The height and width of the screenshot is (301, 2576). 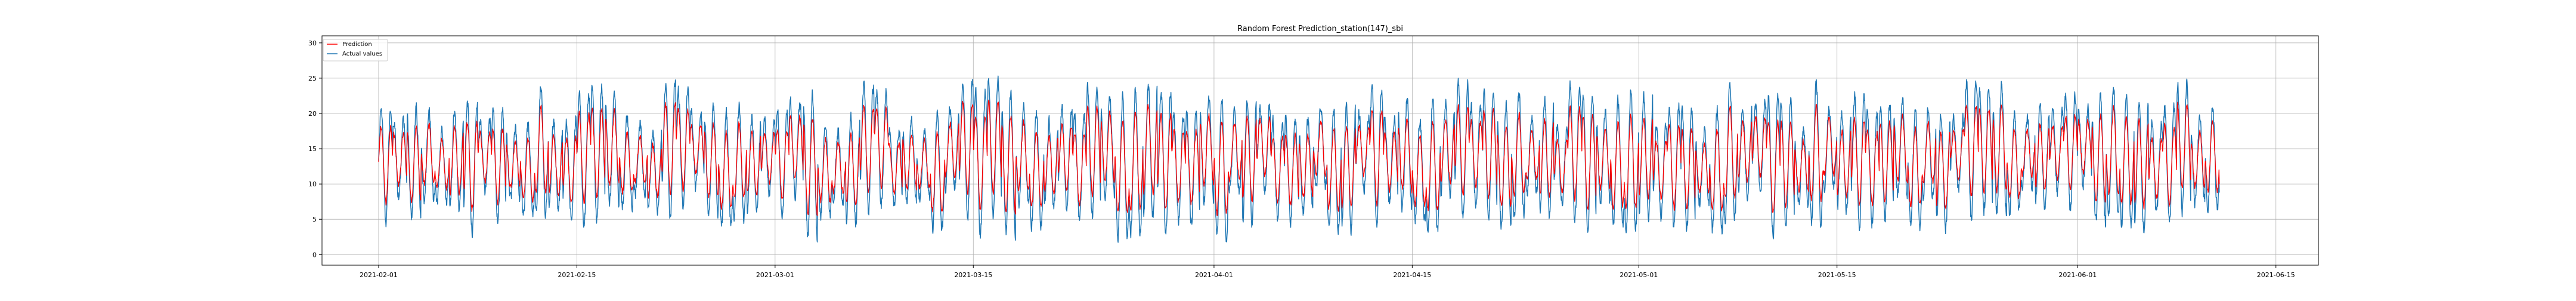 What do you see at coordinates (1639, 275) in the screenshot?
I see `x-tick-label: 2021-05-01` at bounding box center [1639, 275].